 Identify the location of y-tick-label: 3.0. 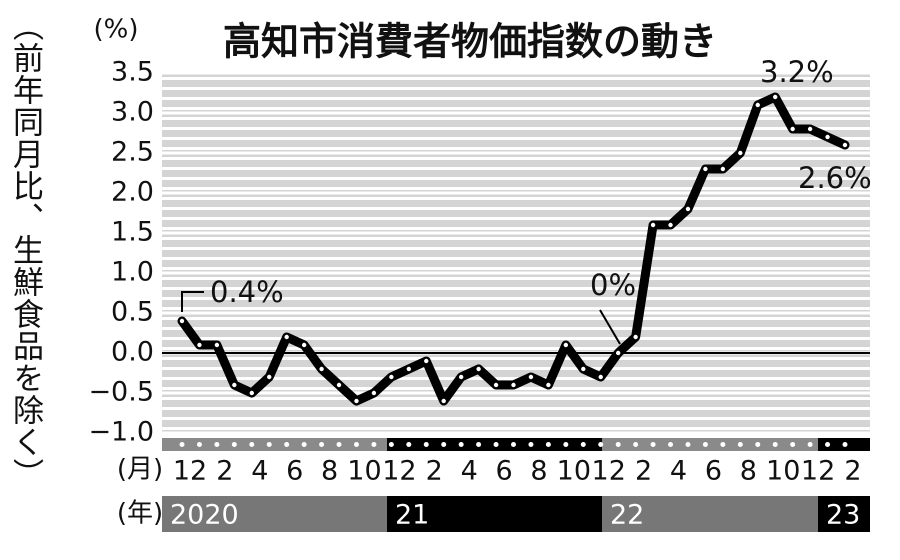
(132, 112).